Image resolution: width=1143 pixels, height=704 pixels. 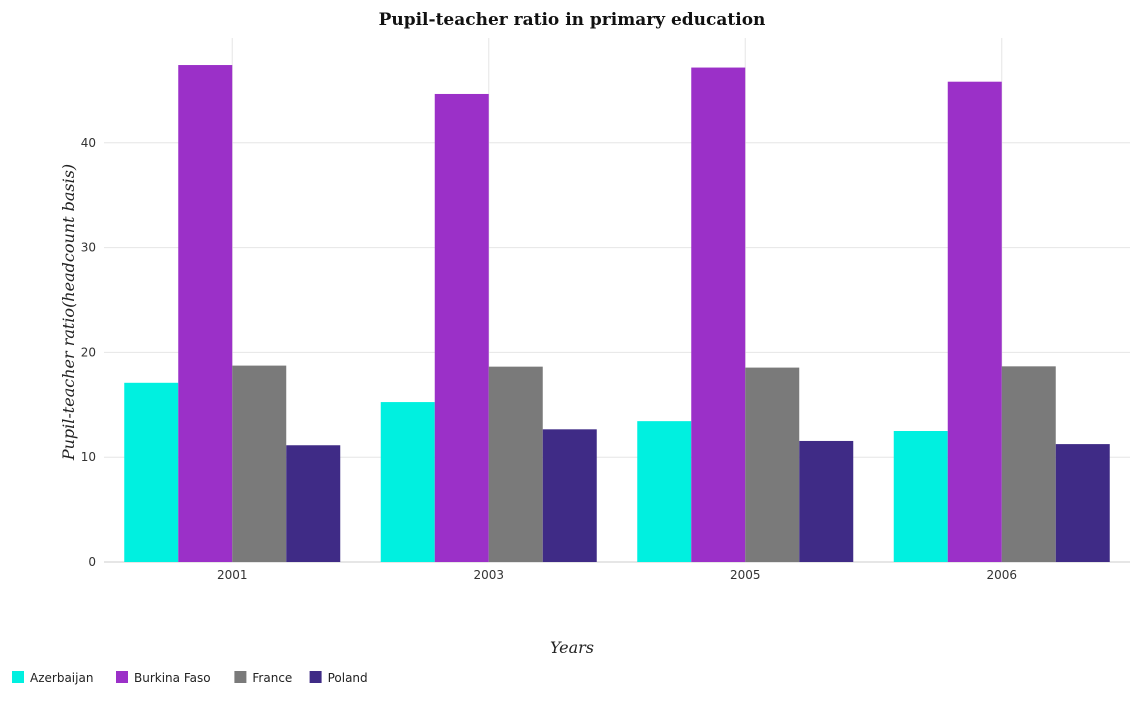 I want to click on x-tick-label: 2001, so click(x=232, y=575).